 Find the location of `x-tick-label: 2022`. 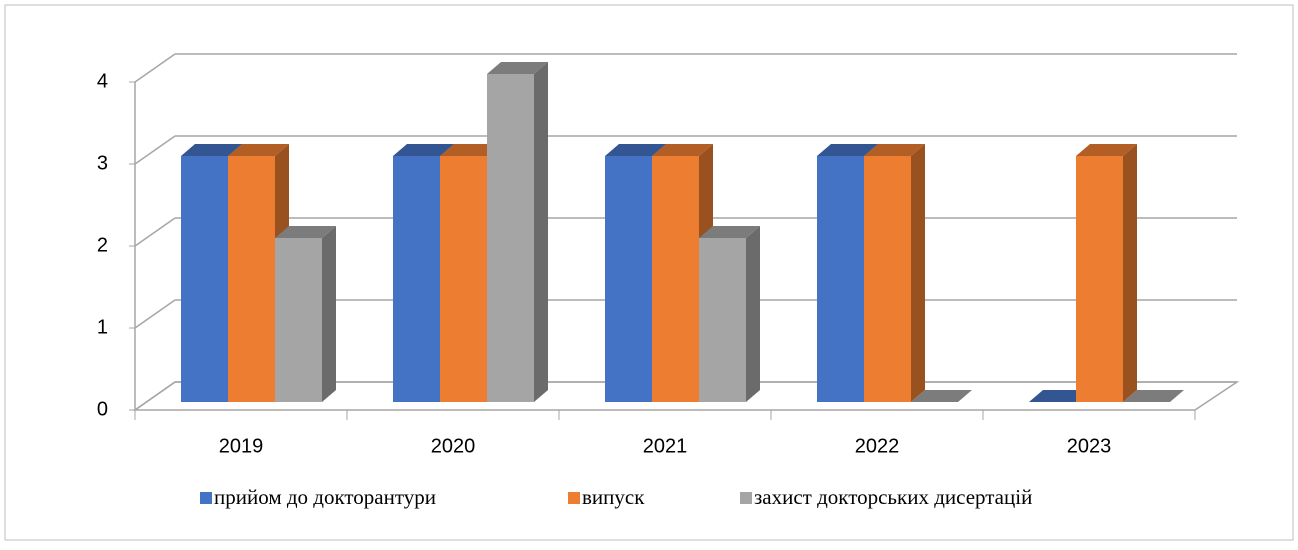

x-tick-label: 2022 is located at coordinates (877, 446).